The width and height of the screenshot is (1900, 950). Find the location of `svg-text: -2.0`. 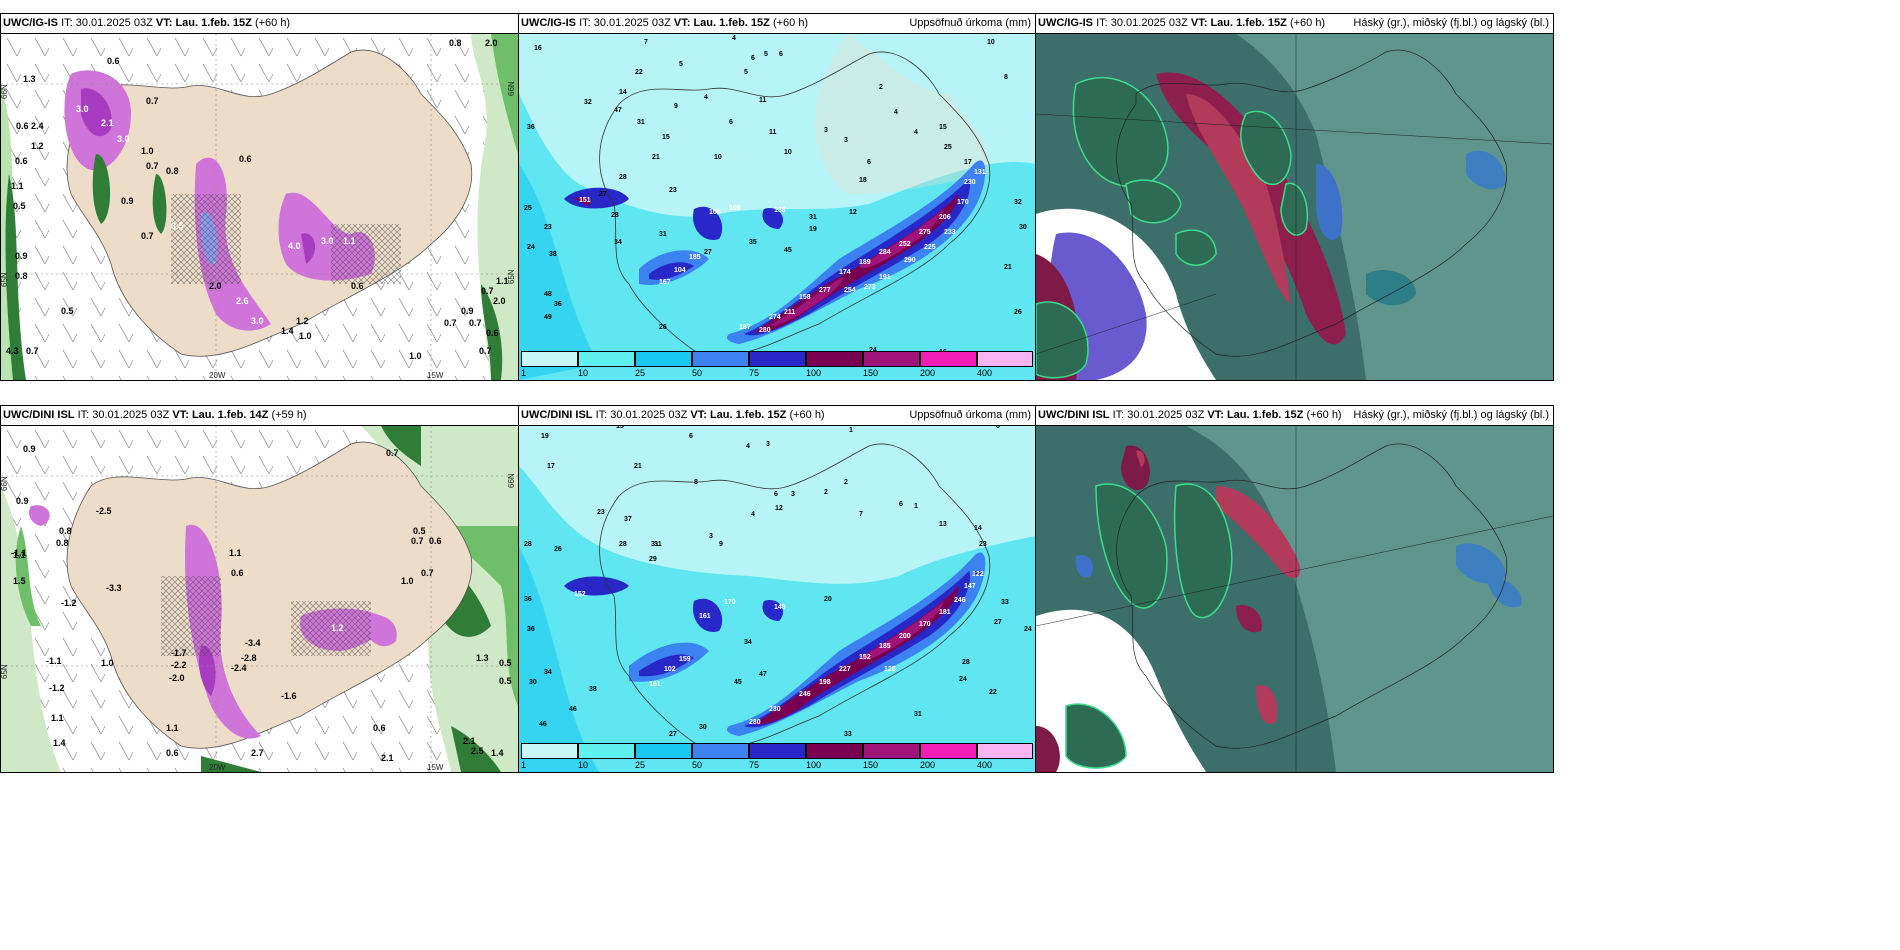

svg-text: -2.0 is located at coordinates (177, 678).